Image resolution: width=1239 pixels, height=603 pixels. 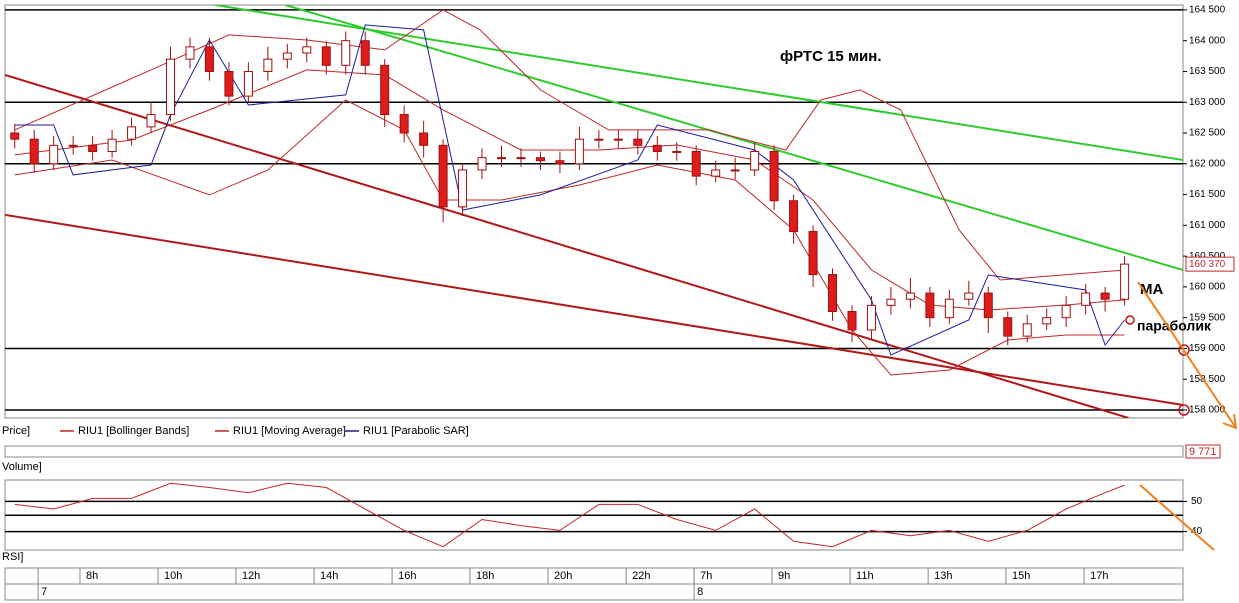 What do you see at coordinates (16, 431) in the screenshot?
I see `legend-label: Price]` at bounding box center [16, 431].